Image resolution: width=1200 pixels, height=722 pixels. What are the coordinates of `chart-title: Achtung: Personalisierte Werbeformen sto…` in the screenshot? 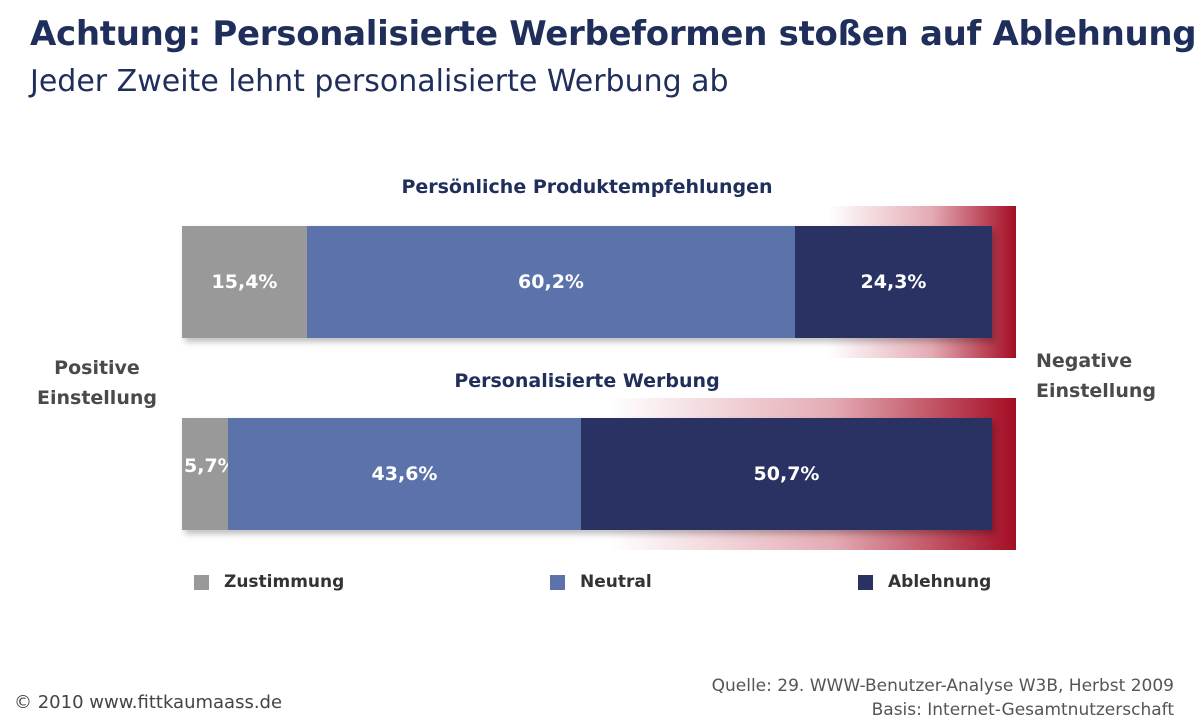 It's located at (613, 34).